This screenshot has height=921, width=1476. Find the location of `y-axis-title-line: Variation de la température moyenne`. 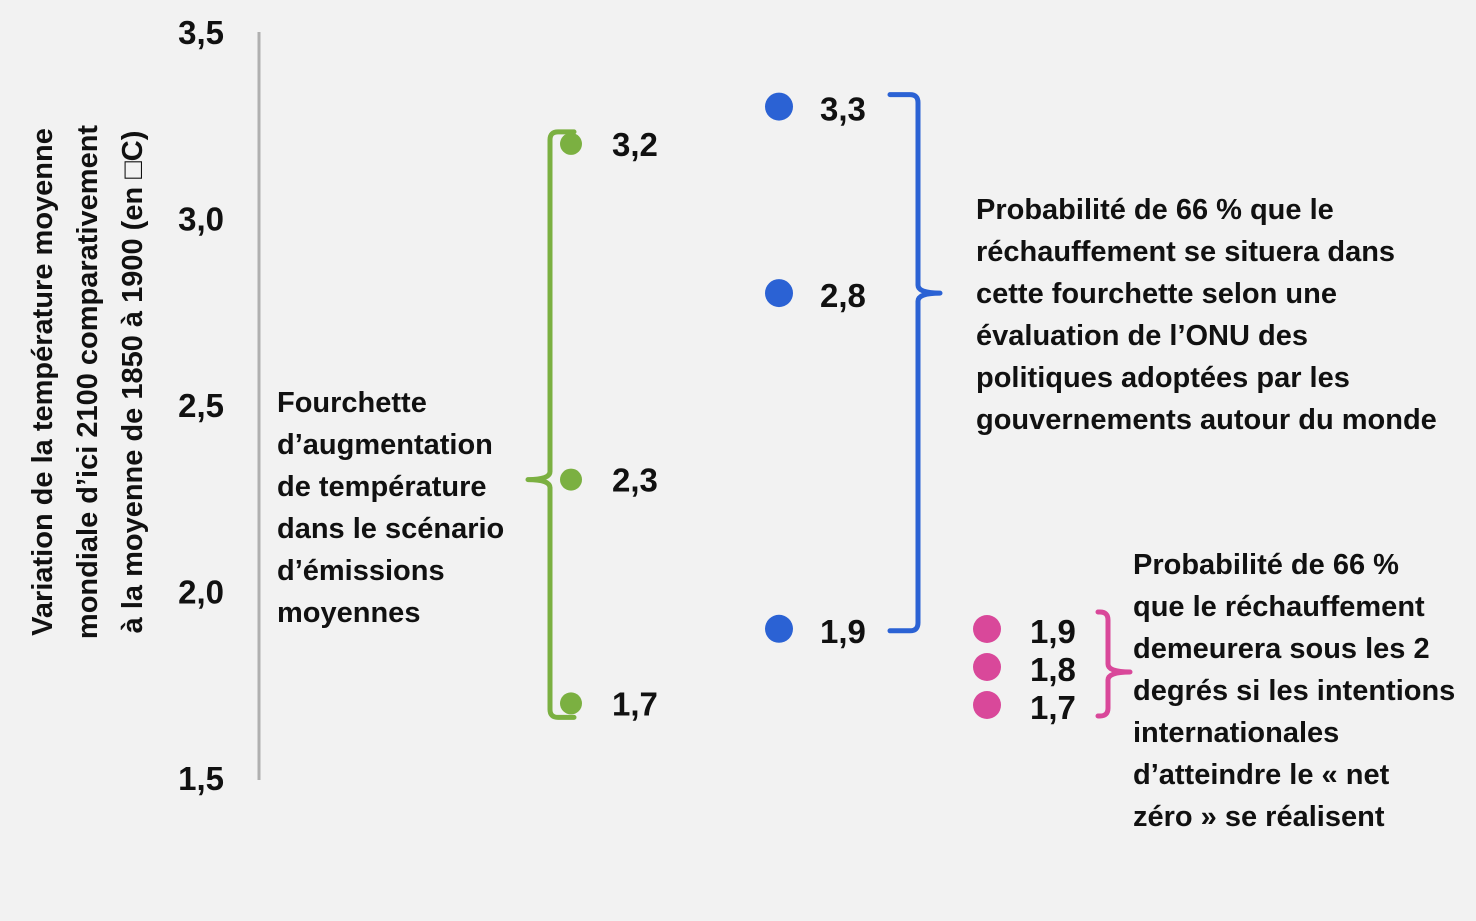

y-axis-title-line: Variation de la température moyenne is located at coordinates (43, 382).